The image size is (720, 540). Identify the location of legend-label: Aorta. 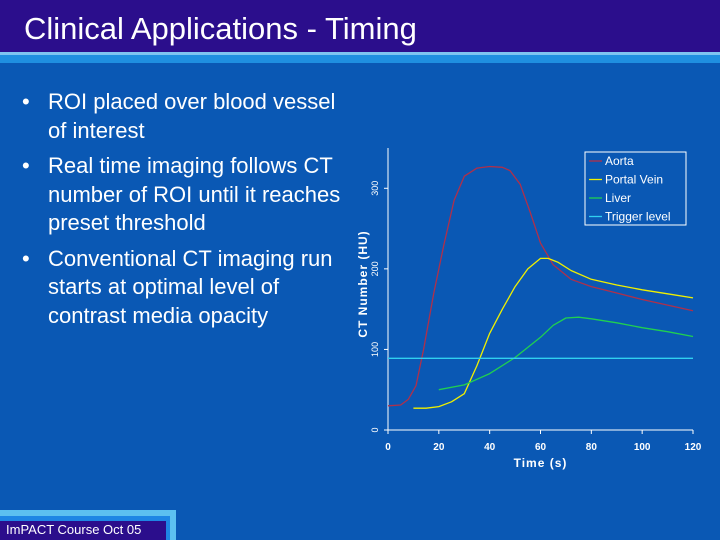
(619, 161).